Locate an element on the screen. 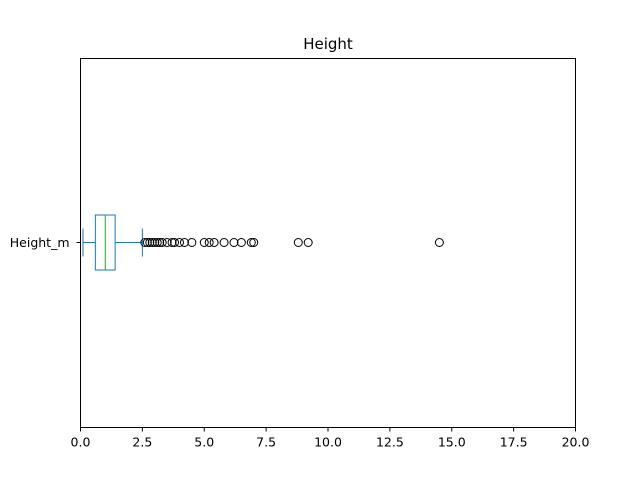  x-tick-label: 20.0 is located at coordinates (576, 442).